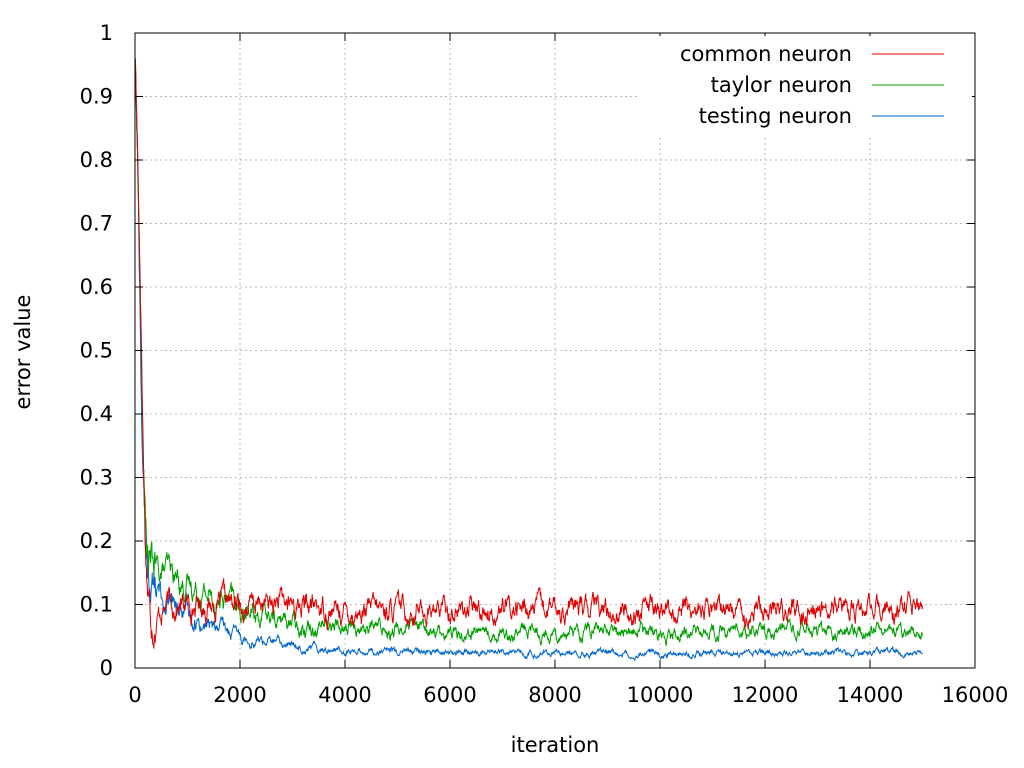 This screenshot has width=1024, height=768. Describe the element at coordinates (134, 695) in the screenshot. I see `x-tick-label: 0` at that location.